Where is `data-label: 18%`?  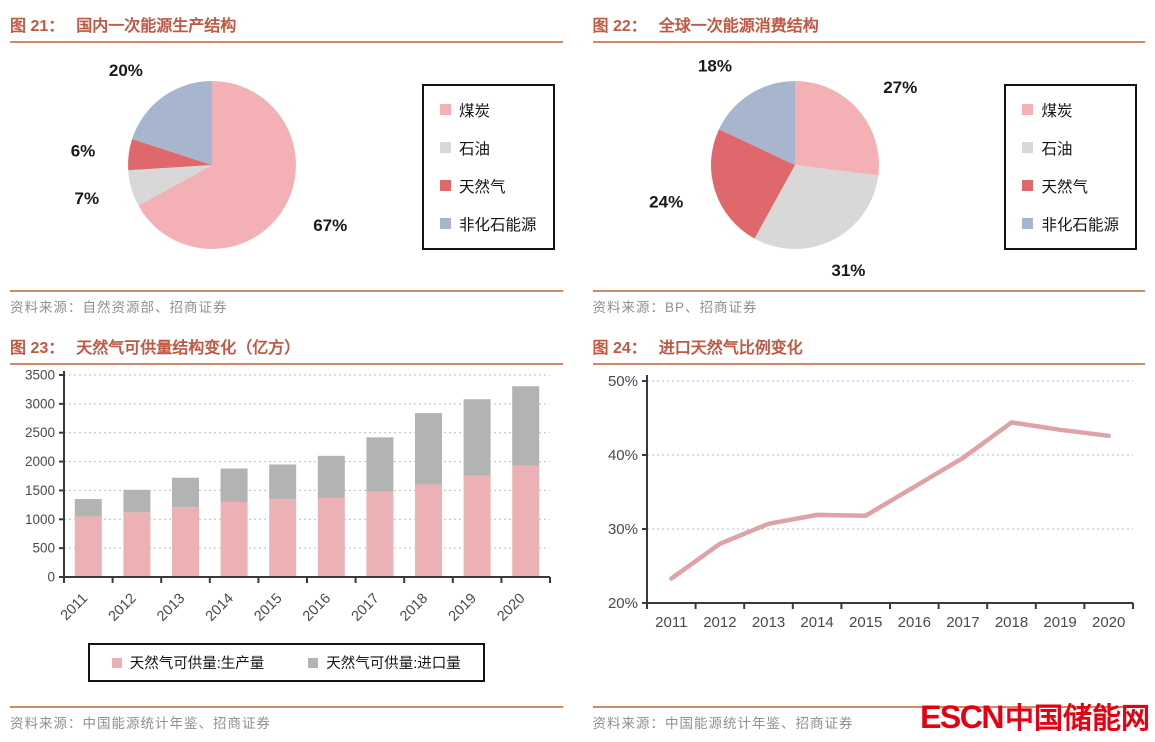 data-label: 18% is located at coordinates (714, 65).